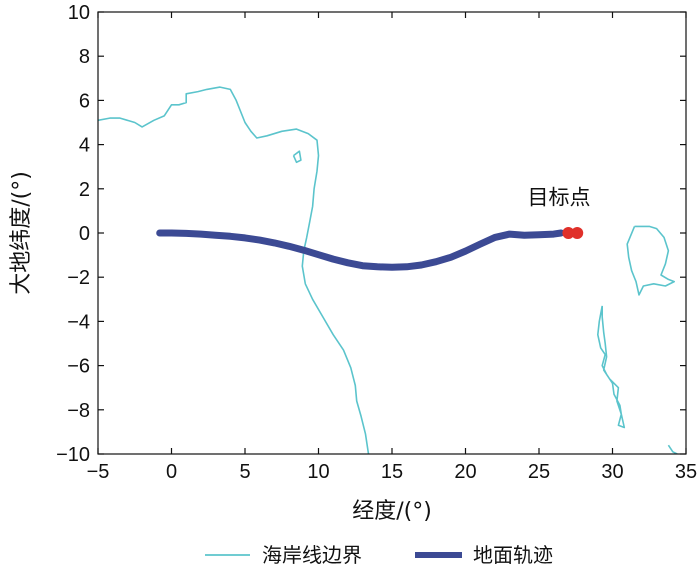 The height and width of the screenshot is (572, 700). Describe the element at coordinates (171, 472) in the screenshot. I see `x-tick-label: 0` at that location.